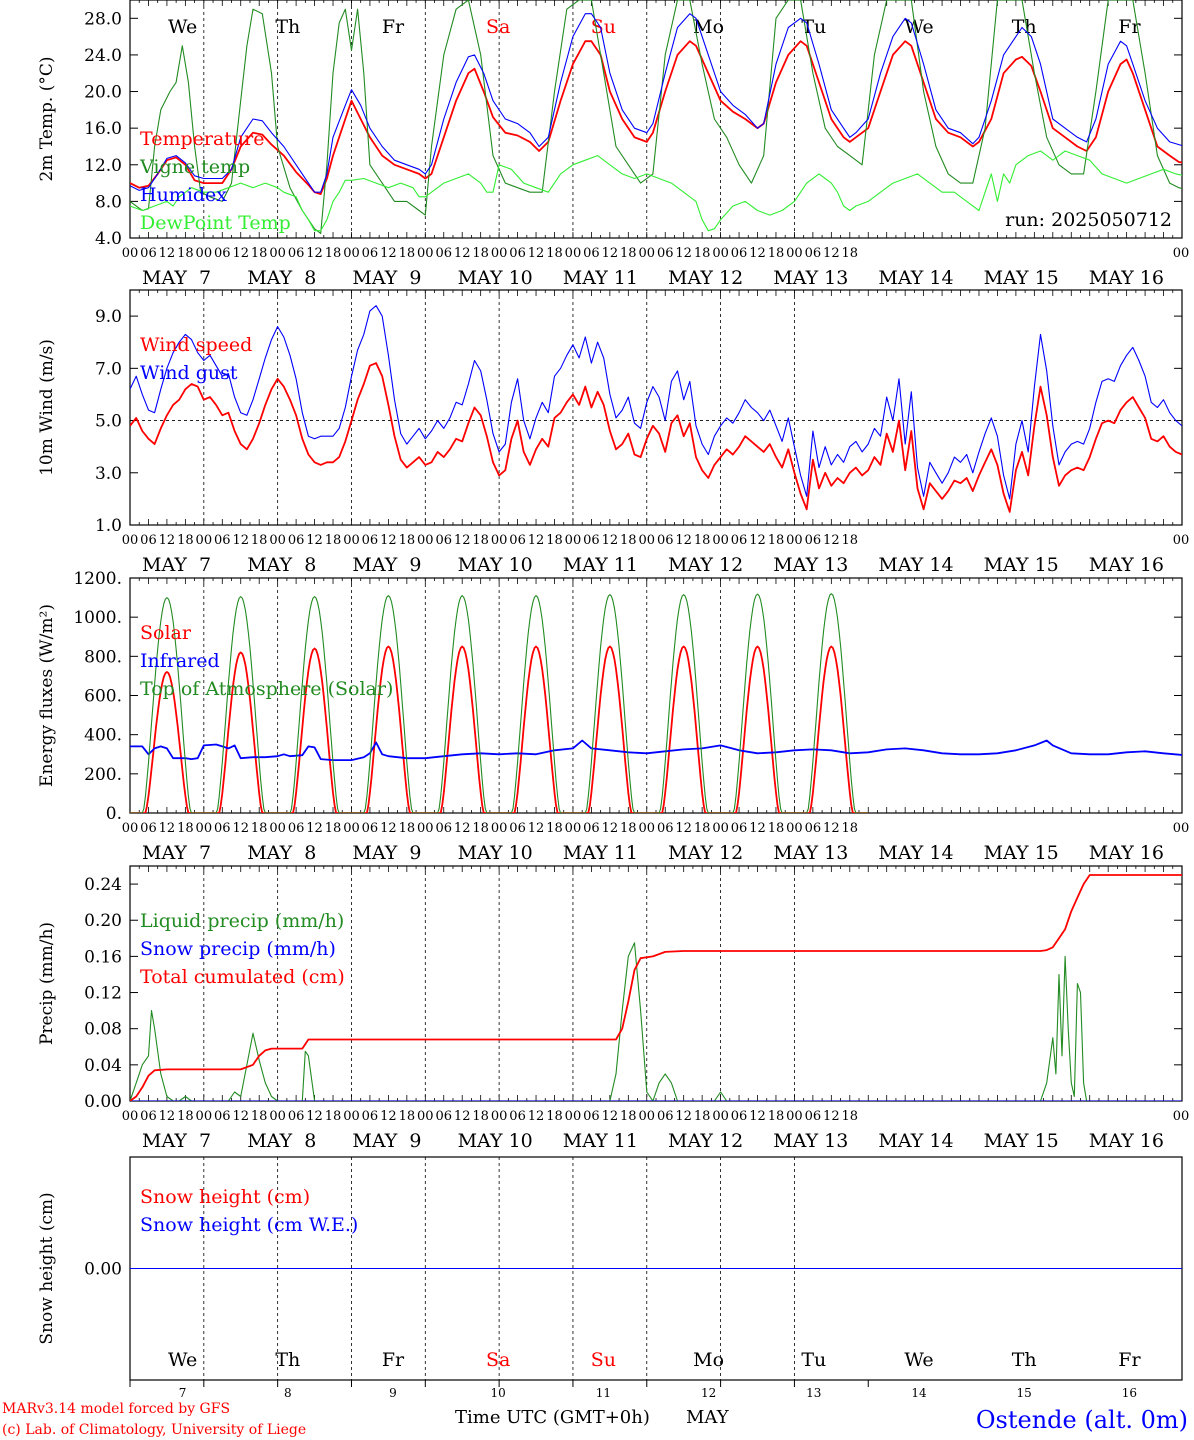  What do you see at coordinates (249, 1225) in the screenshot?
I see `legend-snowwe: Snow height (cm W.E.)` at bounding box center [249, 1225].